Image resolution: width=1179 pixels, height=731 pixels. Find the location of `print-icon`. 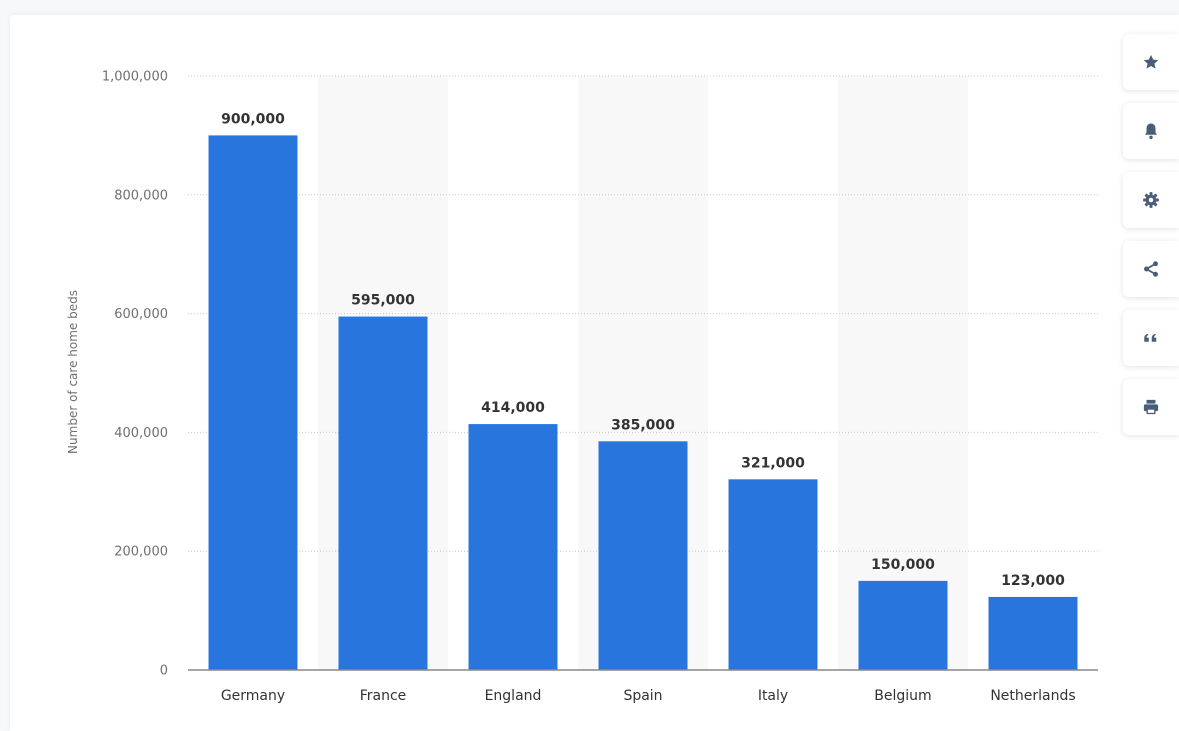

print-icon is located at coordinates (1151, 407).